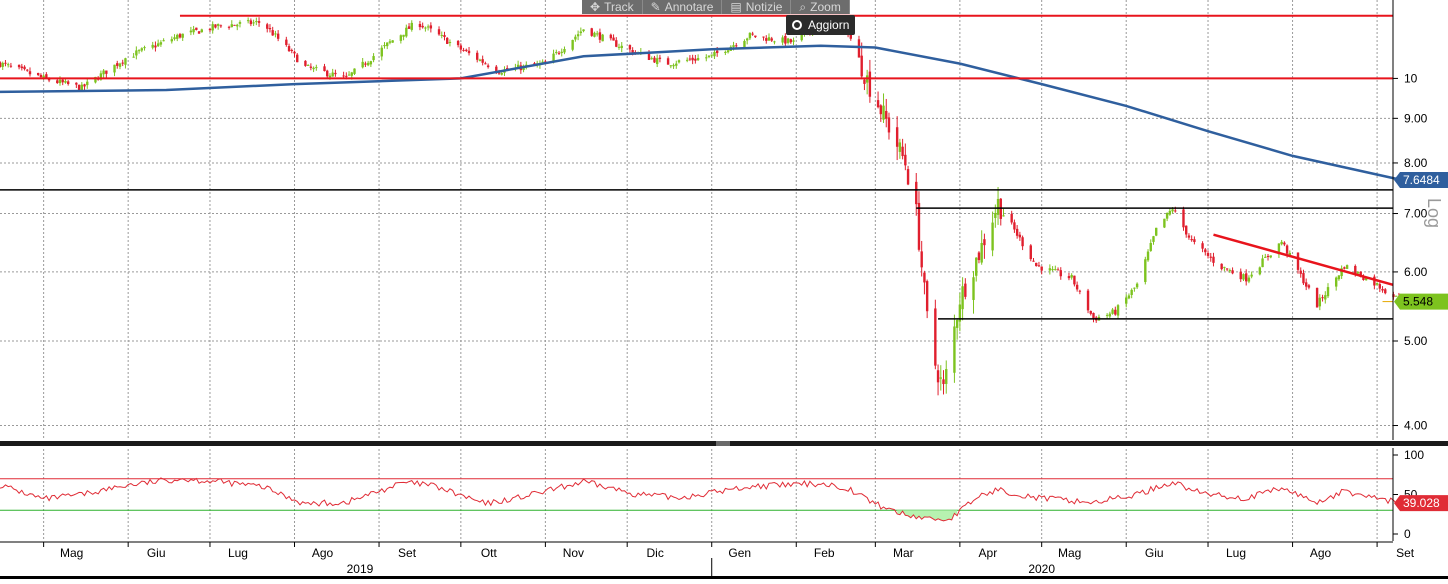 The image size is (1448, 584). I want to click on log-scale-label: Log, so click(1434, 213).